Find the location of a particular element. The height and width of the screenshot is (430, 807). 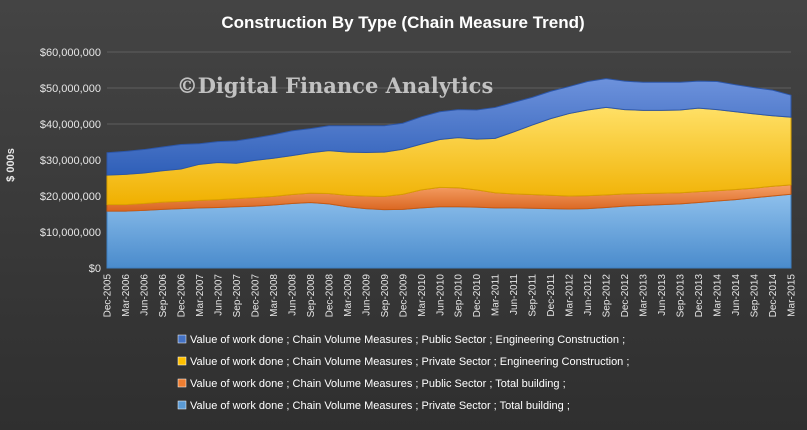

x-tick-label: Dec-2008 is located at coordinates (329, 296).